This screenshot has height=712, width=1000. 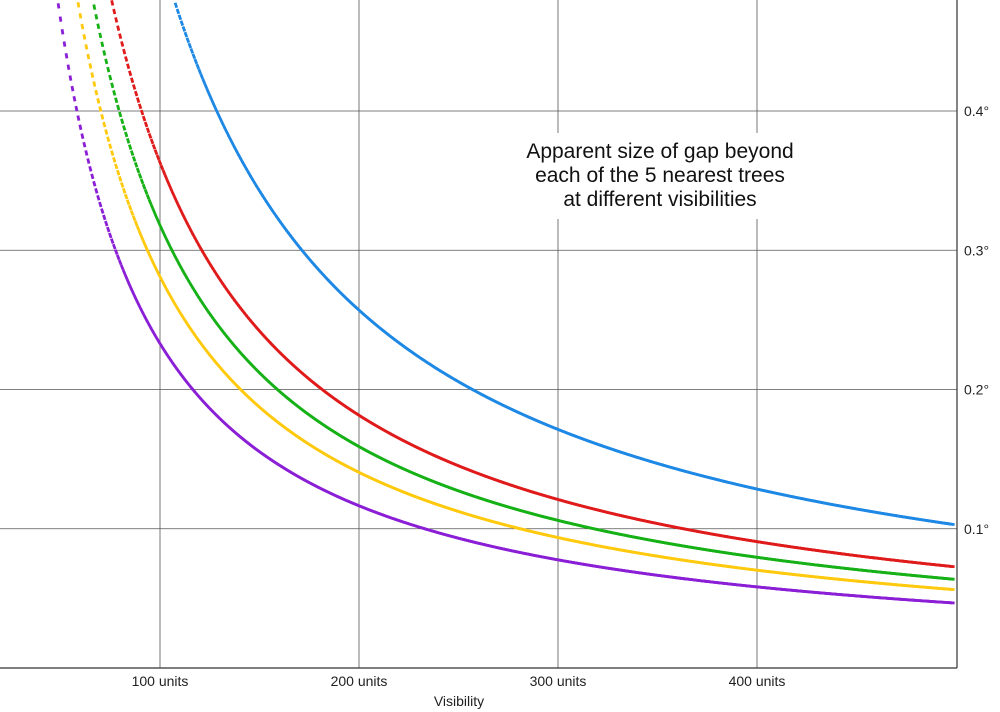 What do you see at coordinates (659, 151) in the screenshot?
I see `chart-title-line: Apparent size of gap beyond` at bounding box center [659, 151].